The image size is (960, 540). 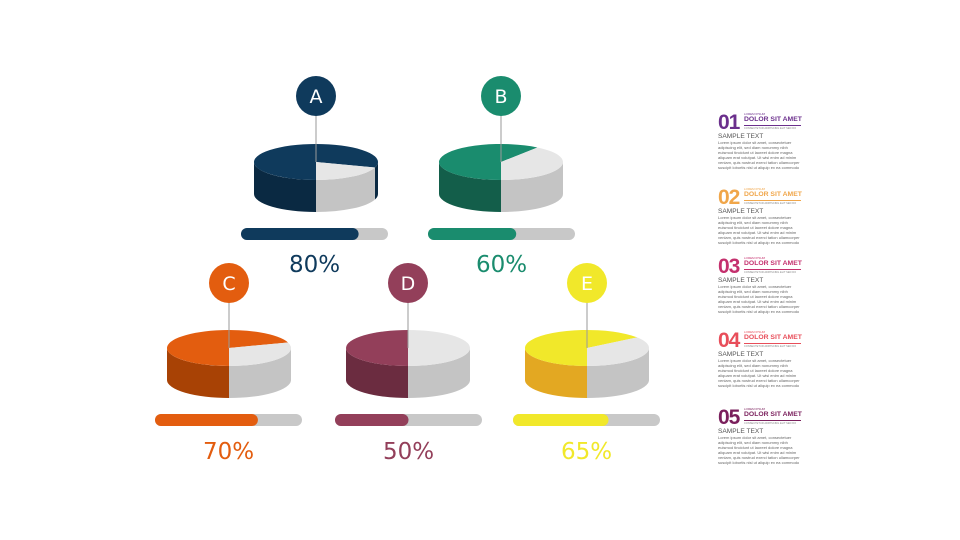 I want to click on badge-d, so click(x=408, y=283).